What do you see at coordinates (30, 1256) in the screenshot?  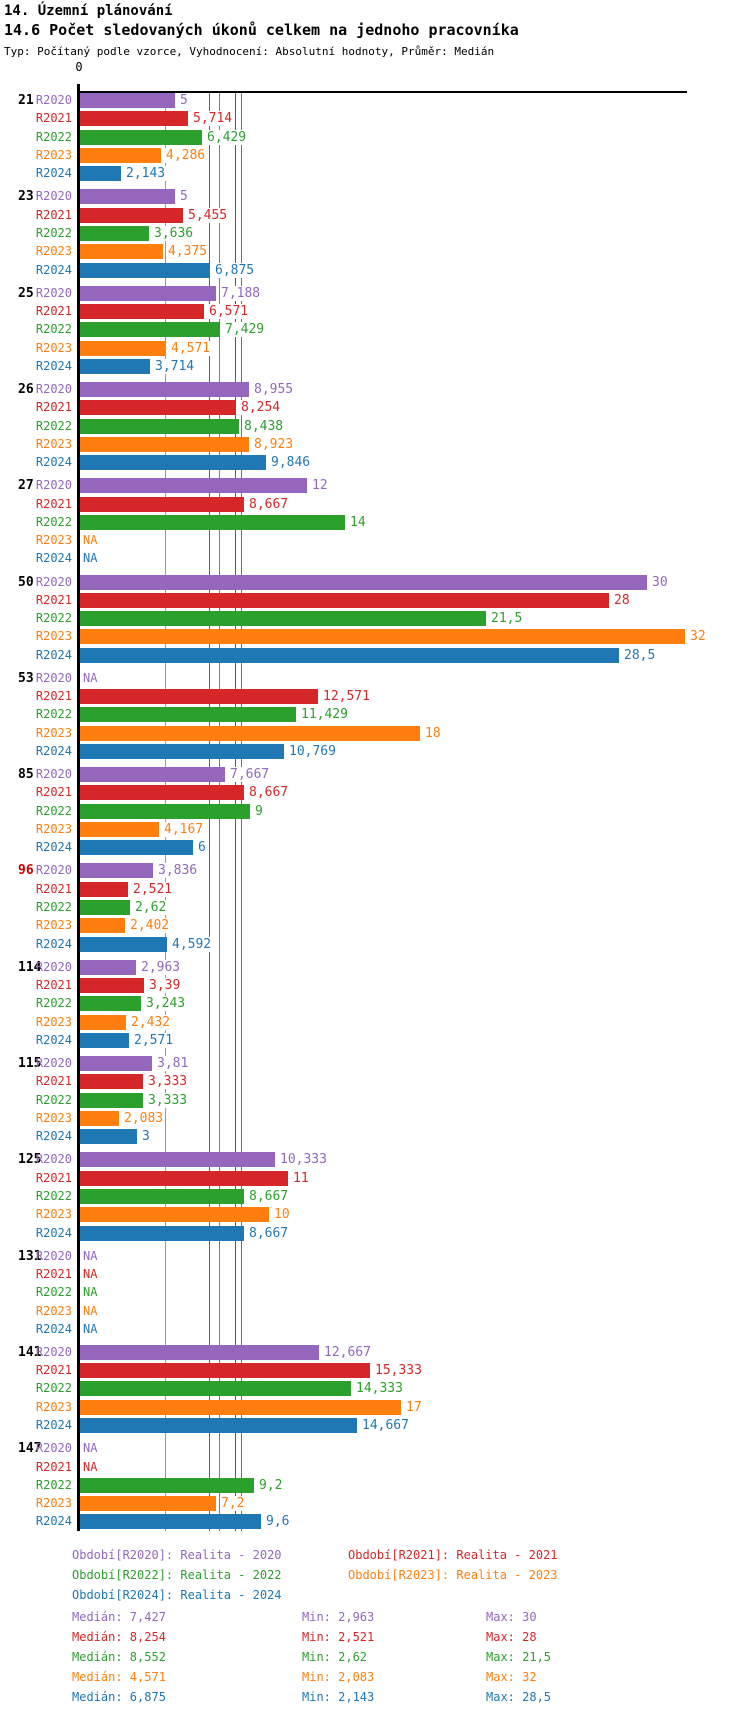 I see `group-label-131: 131` at bounding box center [30, 1256].